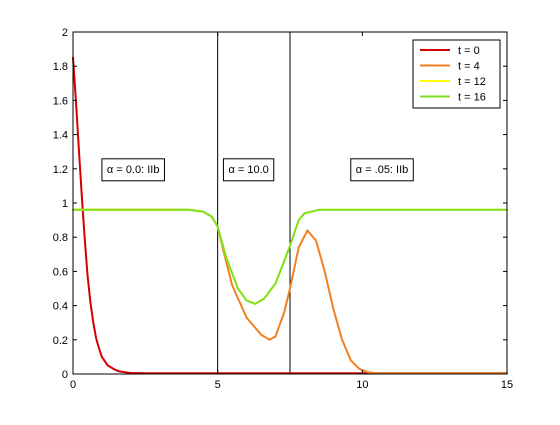  Describe the element at coordinates (60, 136) in the screenshot. I see `y-tick-label: 1.4` at that location.